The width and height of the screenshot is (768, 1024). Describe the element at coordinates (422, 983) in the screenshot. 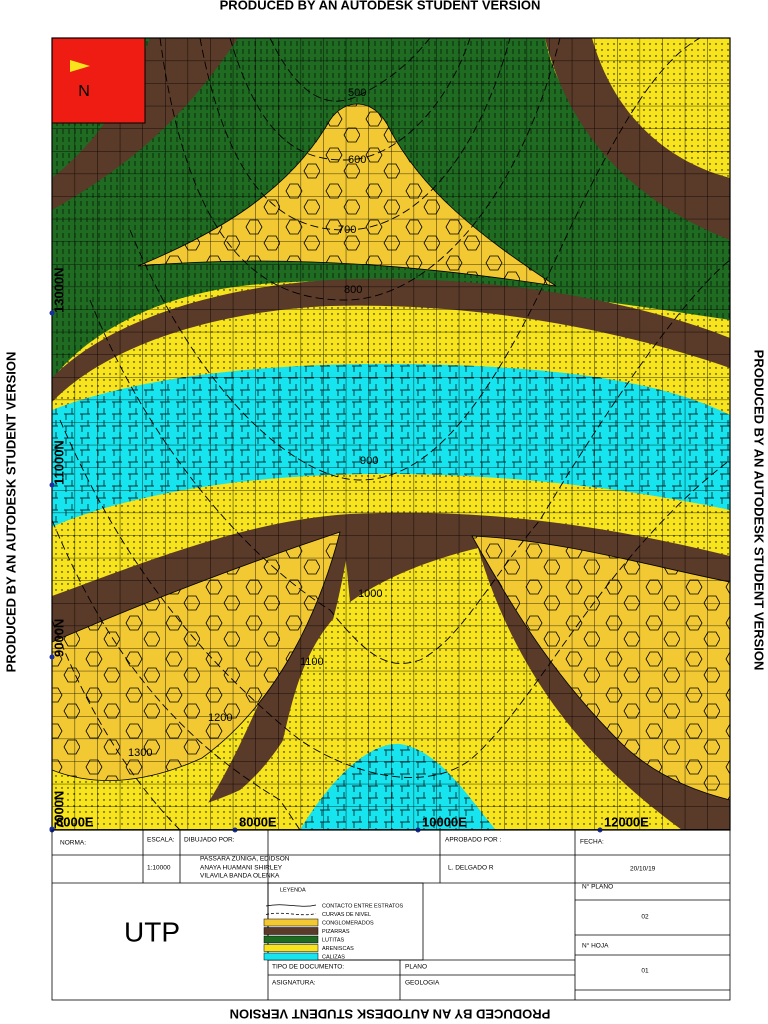

I see `value: GEOLOGIA` at that location.